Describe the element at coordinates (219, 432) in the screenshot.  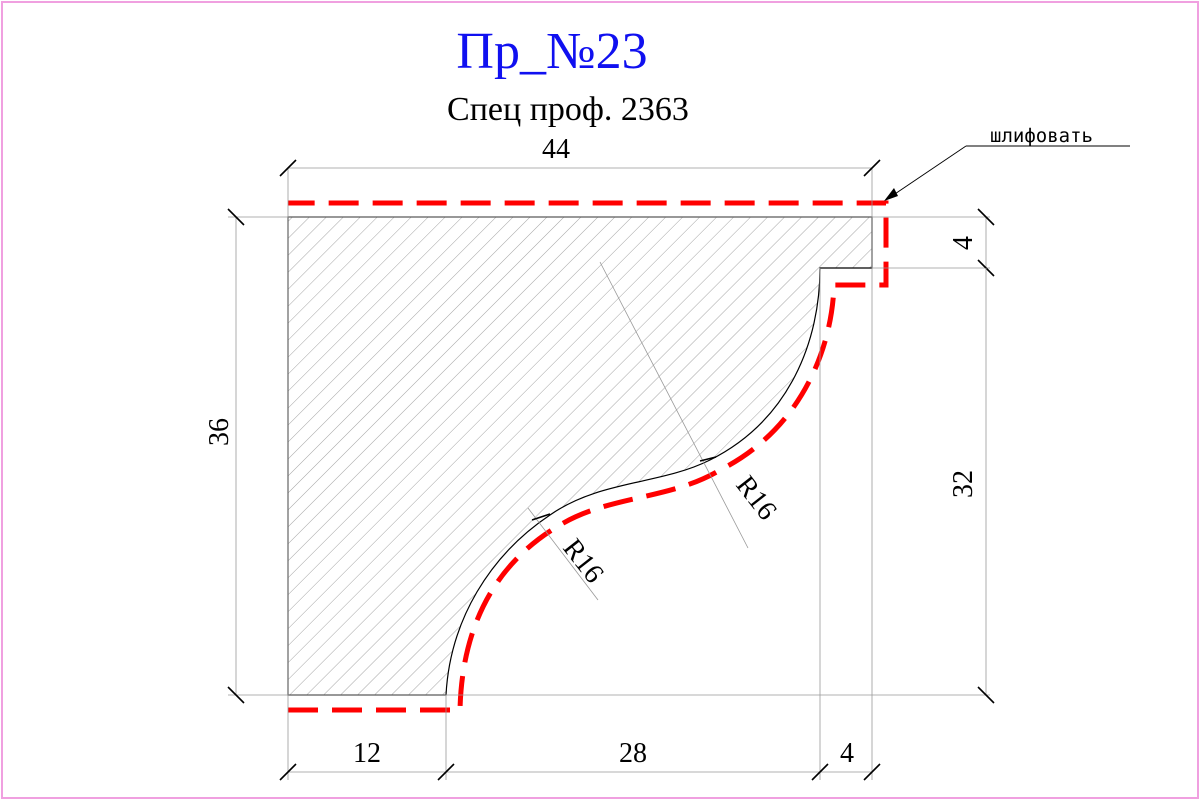
I see `dim-left-height: 36` at that location.